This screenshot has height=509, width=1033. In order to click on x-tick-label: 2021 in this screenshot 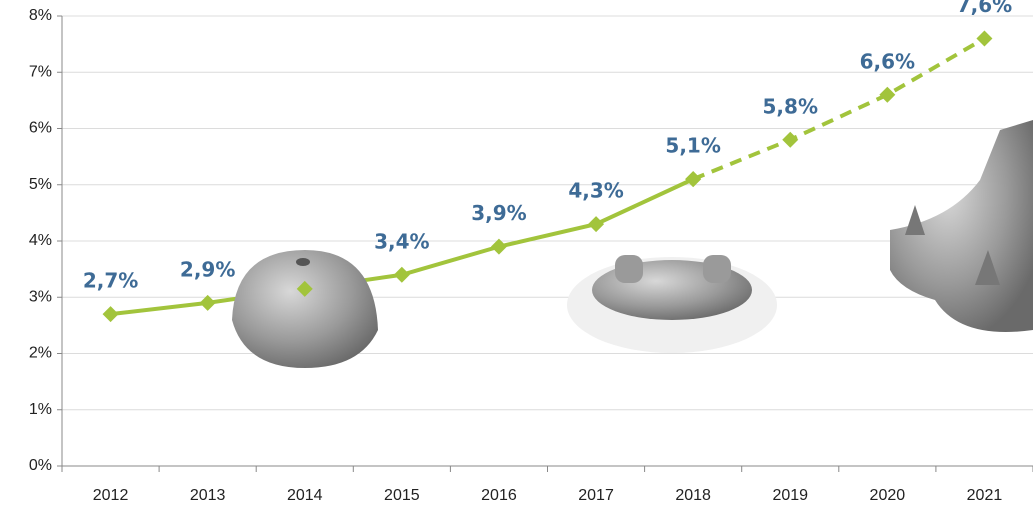, I will do `click(985, 495)`.